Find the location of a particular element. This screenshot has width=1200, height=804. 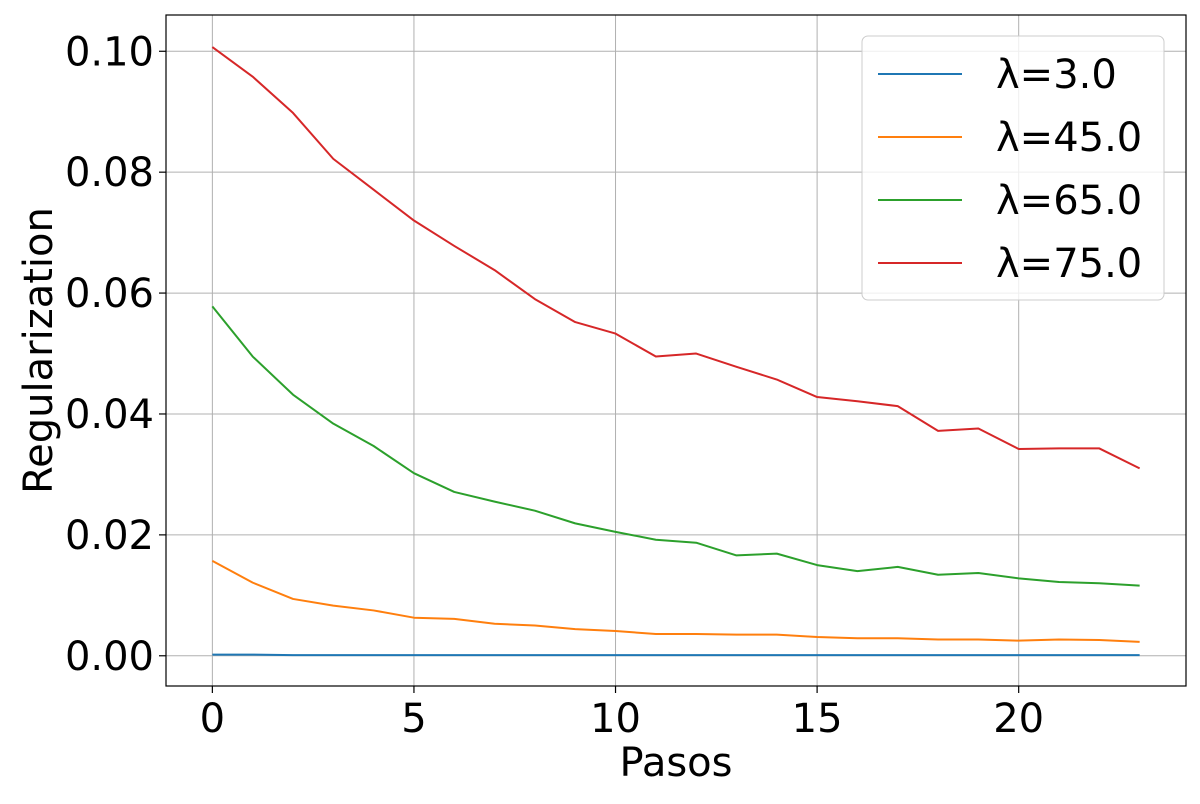

legend: λ=3.0 λ=45.0 λ=65.0 λ=75.0 is located at coordinates (1013, 168).